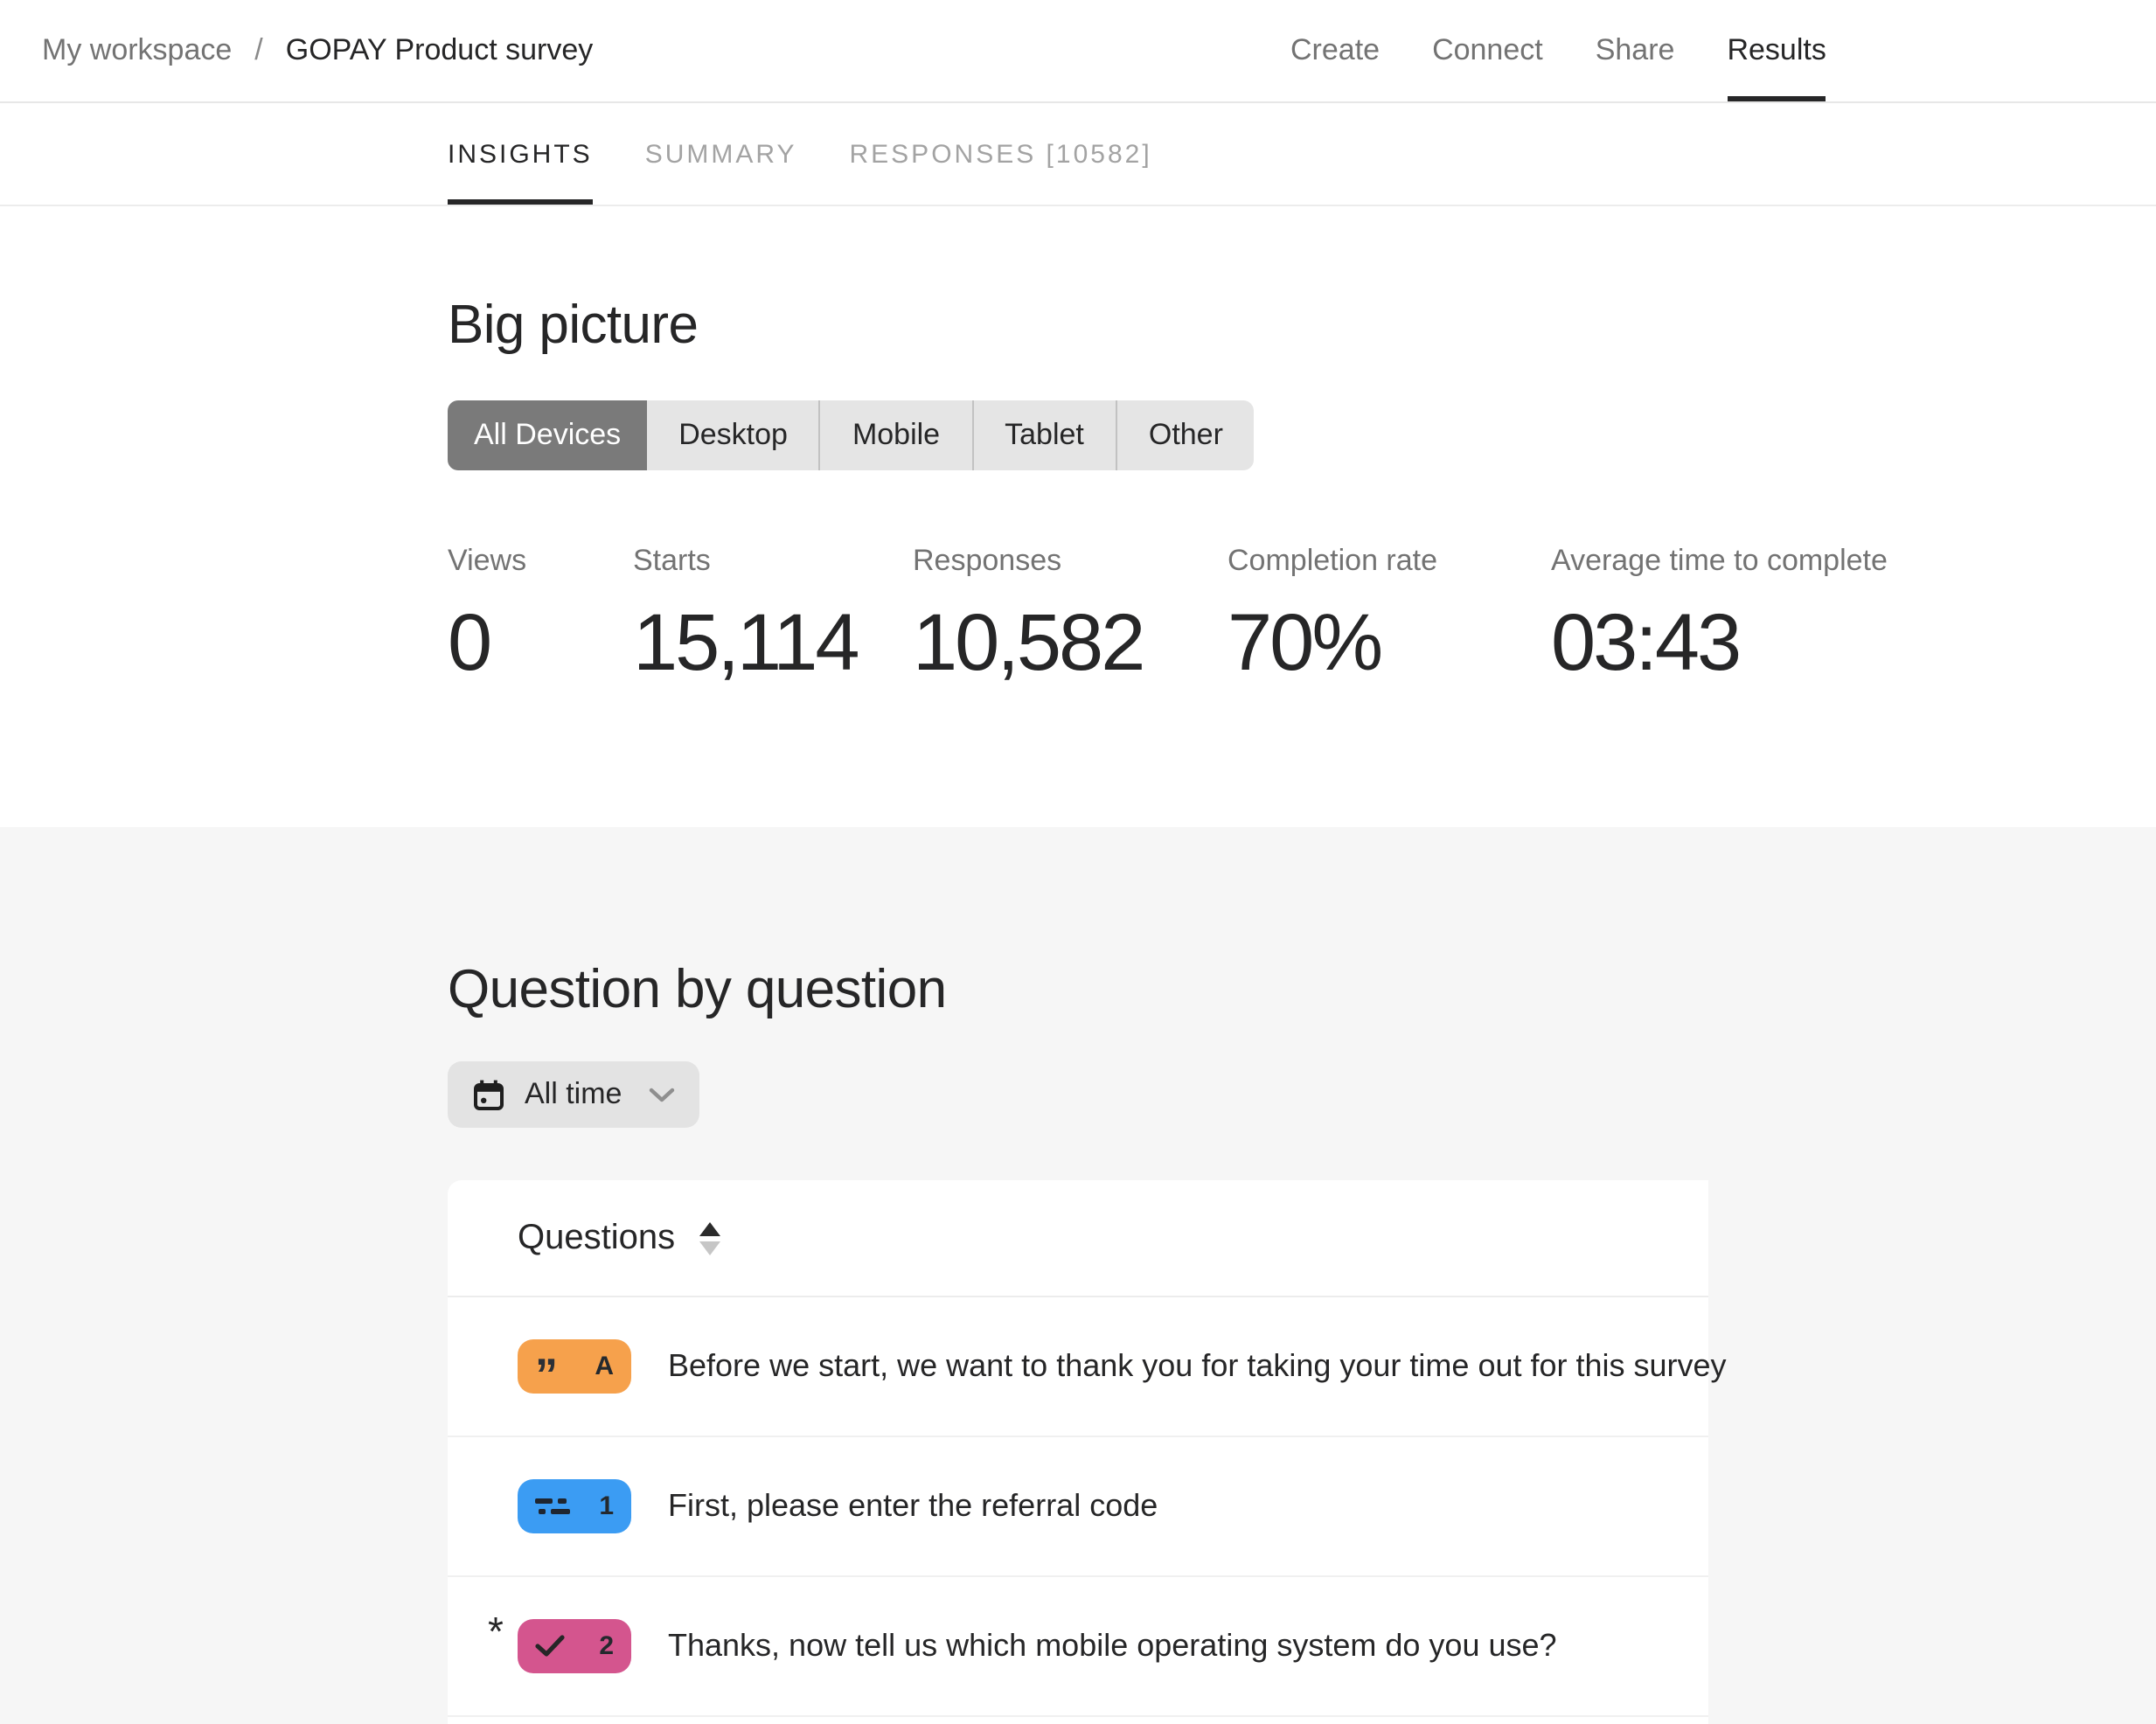  Describe the element at coordinates (1078, 1239) in the screenshot. I see `questions-table-header: Questions` at that location.